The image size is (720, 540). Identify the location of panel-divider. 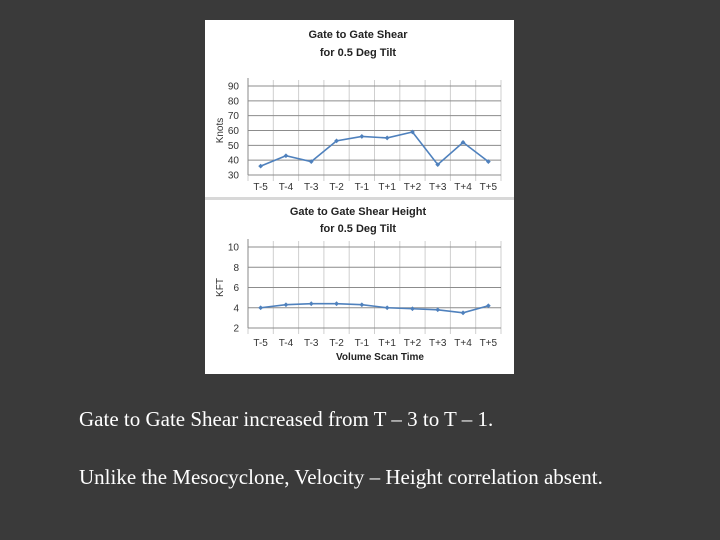
(359, 198).